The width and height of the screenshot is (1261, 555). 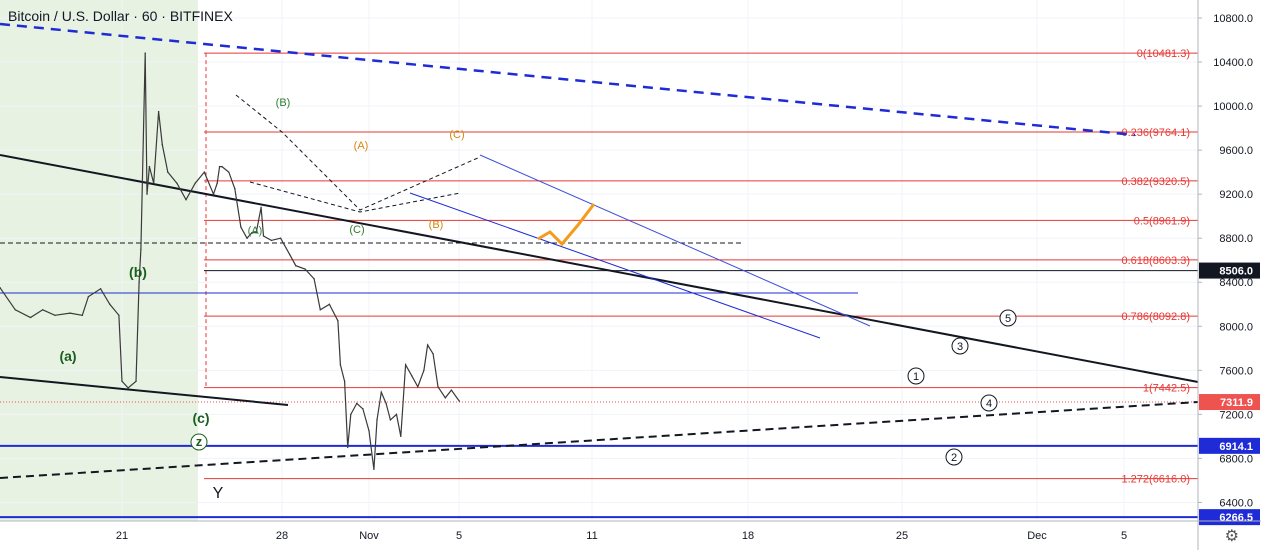 What do you see at coordinates (99, 260) in the screenshot?
I see `wave-y-zone` at bounding box center [99, 260].